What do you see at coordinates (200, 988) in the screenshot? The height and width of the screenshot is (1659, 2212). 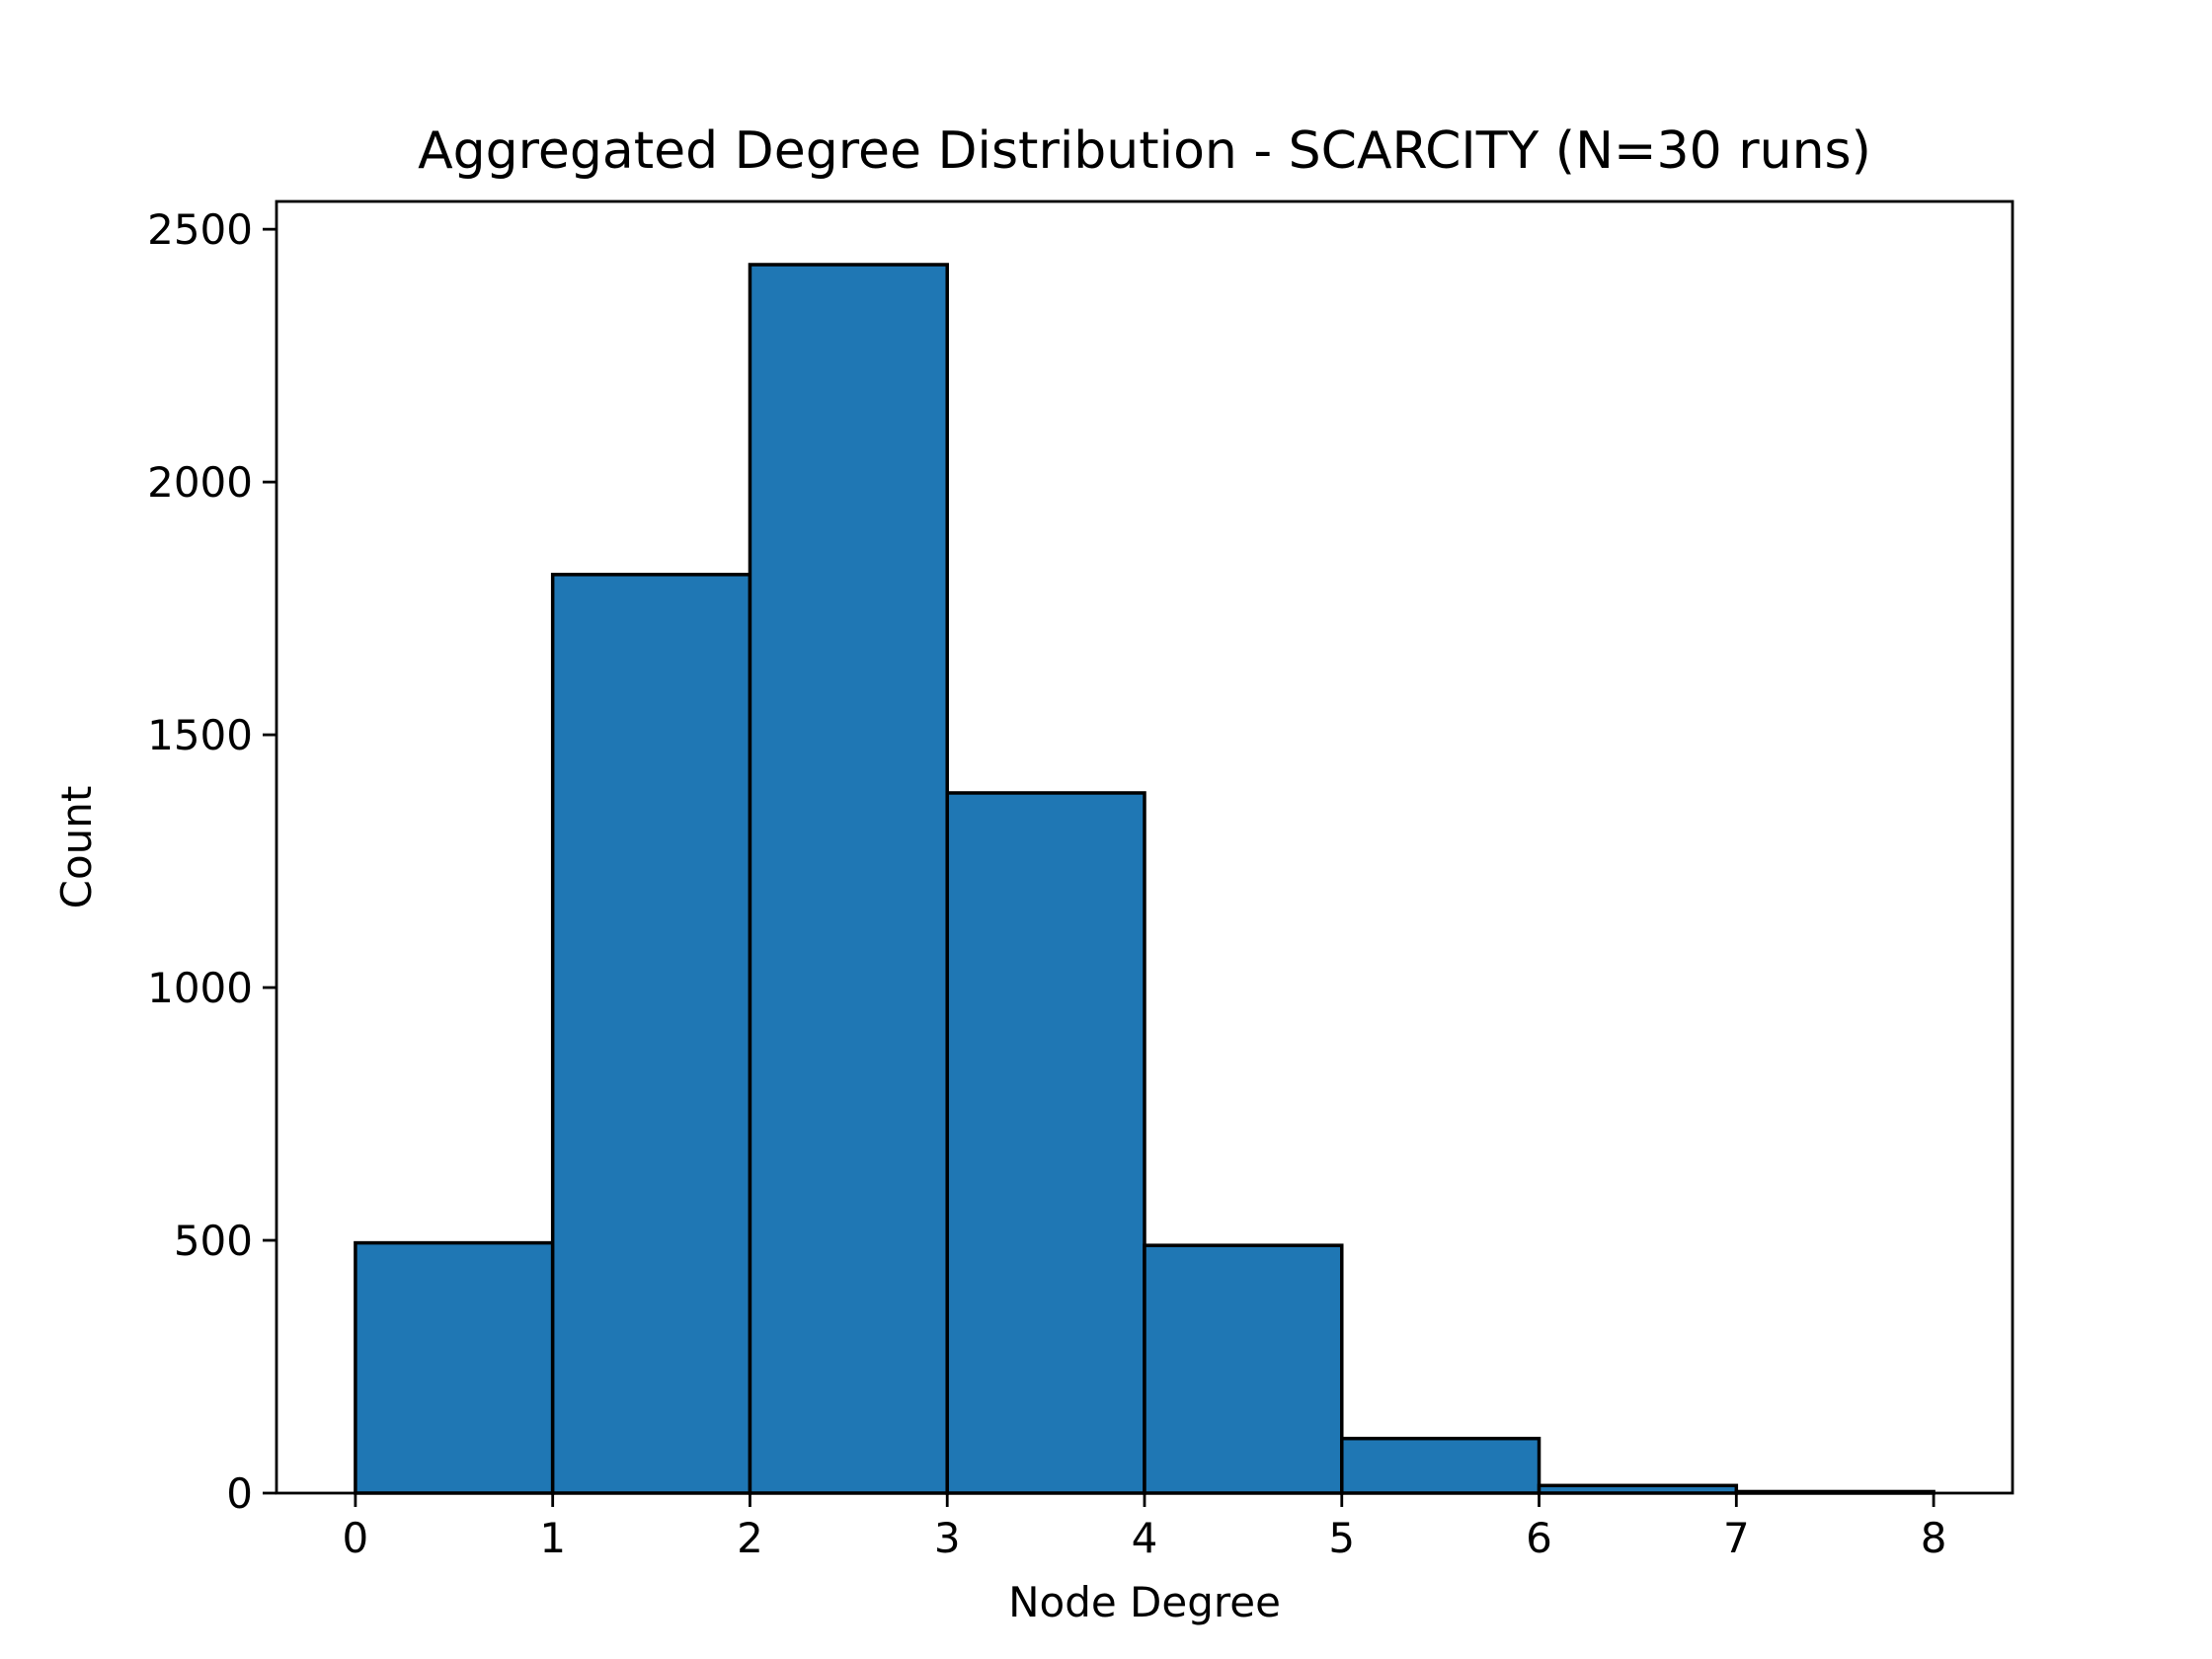 I see `y-tick-label: 1000` at bounding box center [200, 988].